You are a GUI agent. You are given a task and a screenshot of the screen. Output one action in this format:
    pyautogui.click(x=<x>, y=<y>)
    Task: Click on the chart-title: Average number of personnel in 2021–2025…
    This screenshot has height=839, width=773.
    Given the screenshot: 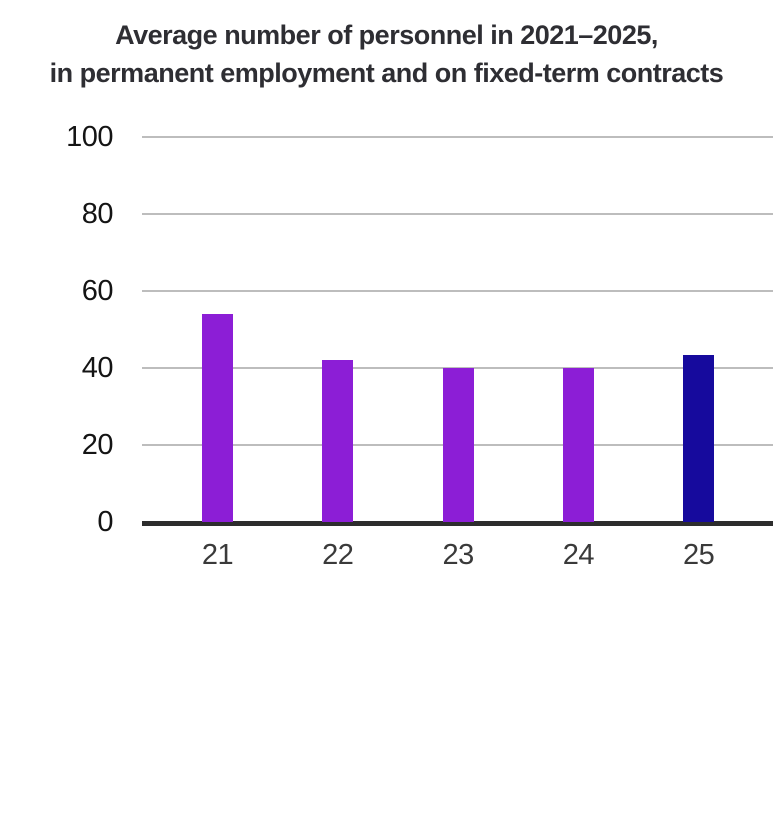 What is the action you would take?
    pyautogui.click(x=386, y=54)
    